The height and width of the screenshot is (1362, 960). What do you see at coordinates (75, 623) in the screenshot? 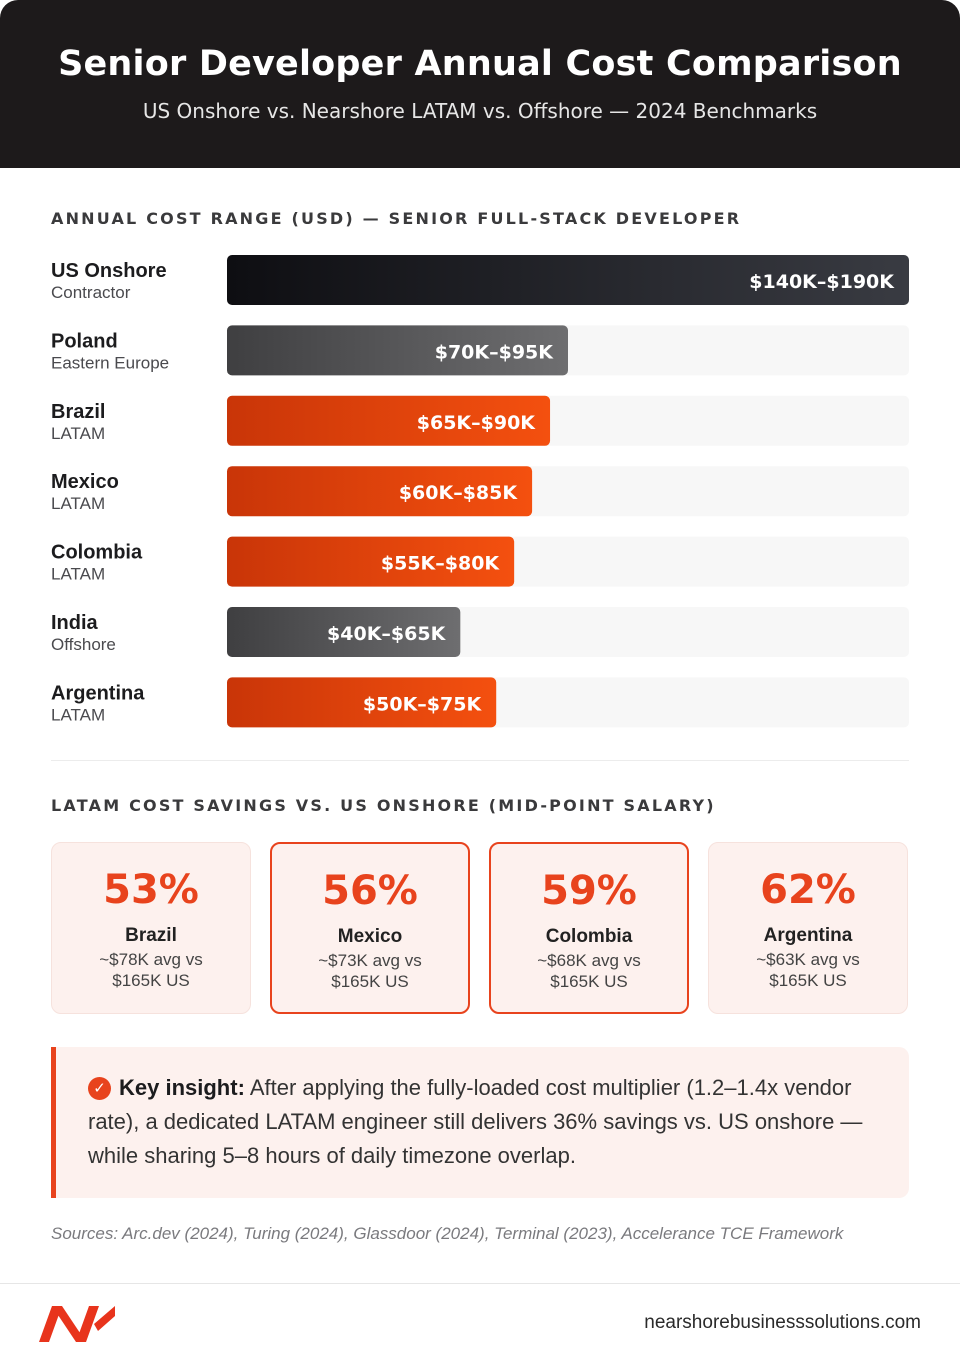
I see `category-label: India` at bounding box center [75, 623].